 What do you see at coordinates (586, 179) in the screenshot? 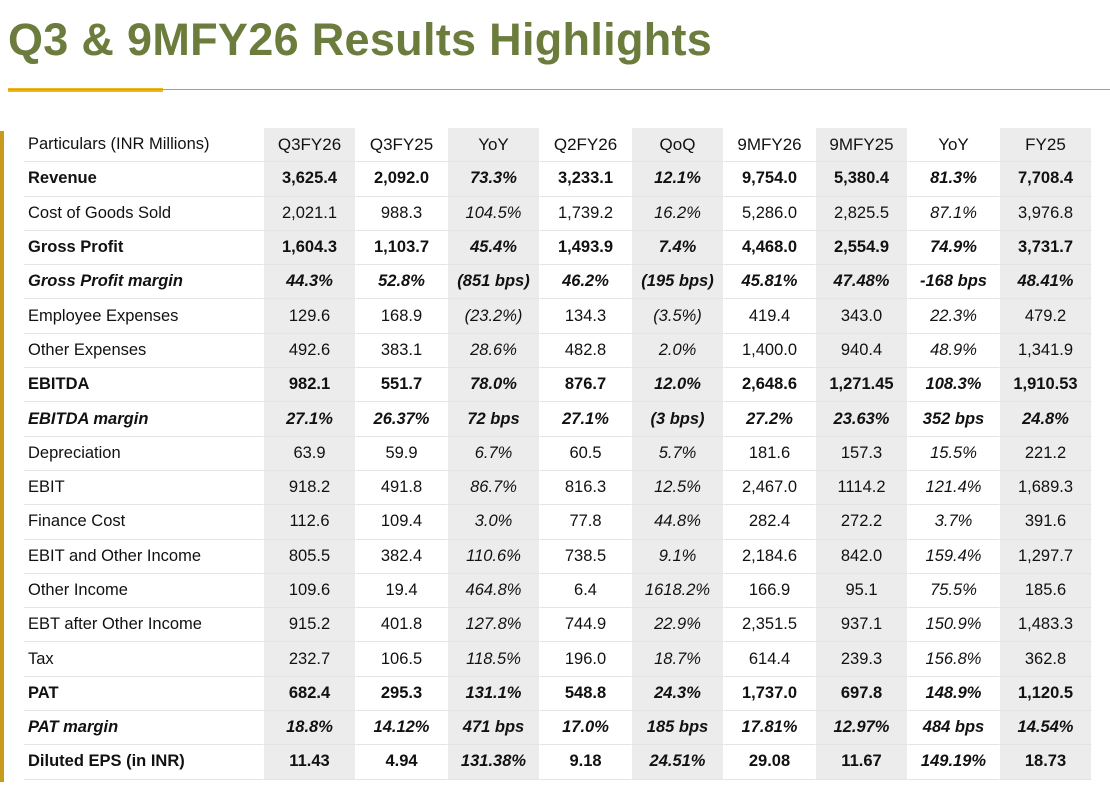
I see `cell-q2fy26: 3,233.1` at bounding box center [586, 179].